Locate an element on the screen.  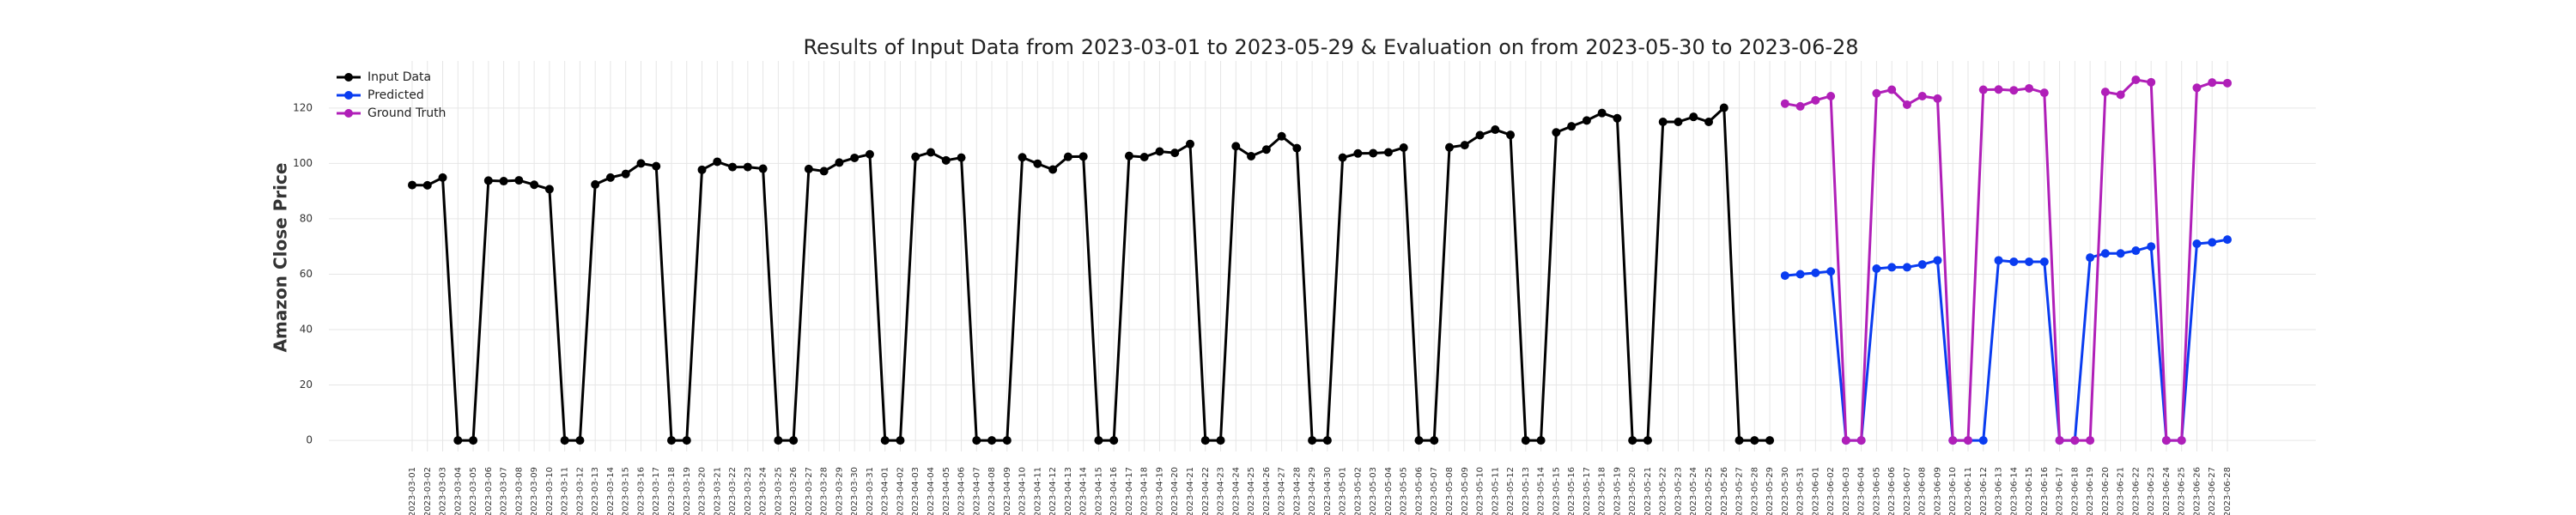
x-tick-label: 2023-05-15 is located at coordinates (1557, 491).